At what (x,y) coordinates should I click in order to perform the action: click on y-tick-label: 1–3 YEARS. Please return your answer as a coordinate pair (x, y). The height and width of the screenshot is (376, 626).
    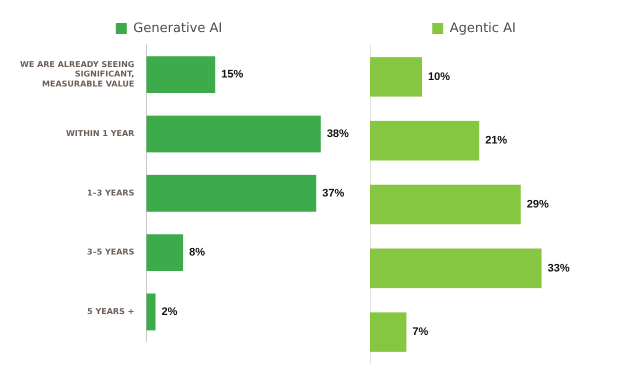
    Looking at the image, I should click on (111, 193).